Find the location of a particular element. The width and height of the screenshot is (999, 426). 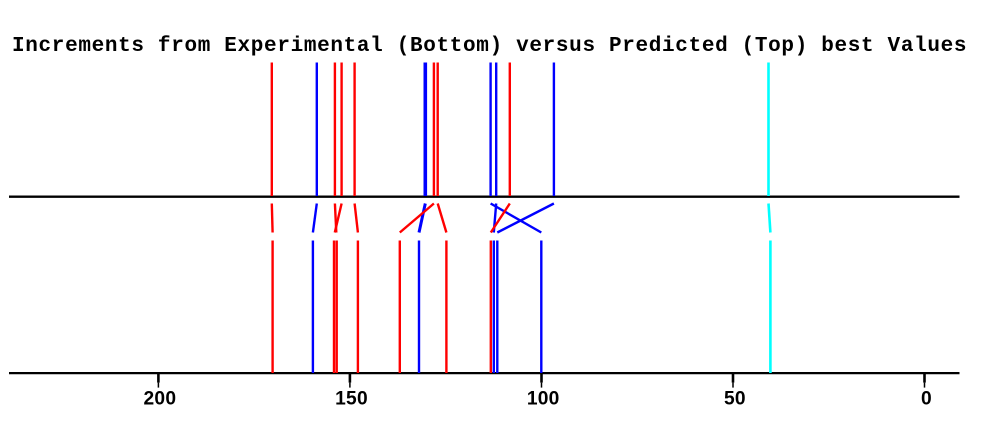

svg-text: 0 is located at coordinates (926, 399).